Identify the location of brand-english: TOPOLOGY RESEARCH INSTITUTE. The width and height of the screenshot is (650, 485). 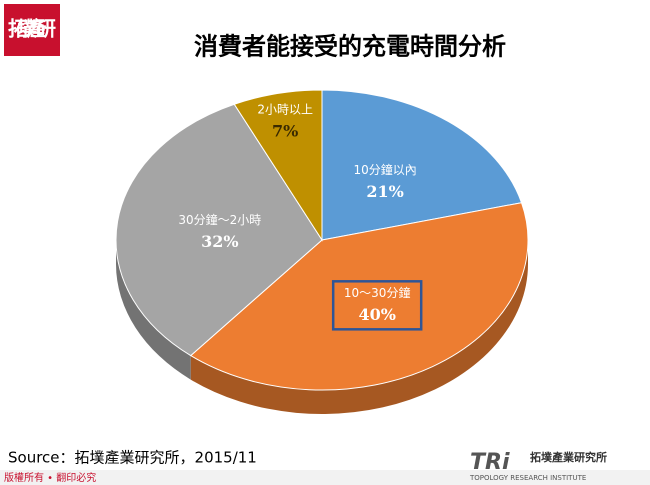
(527, 478).